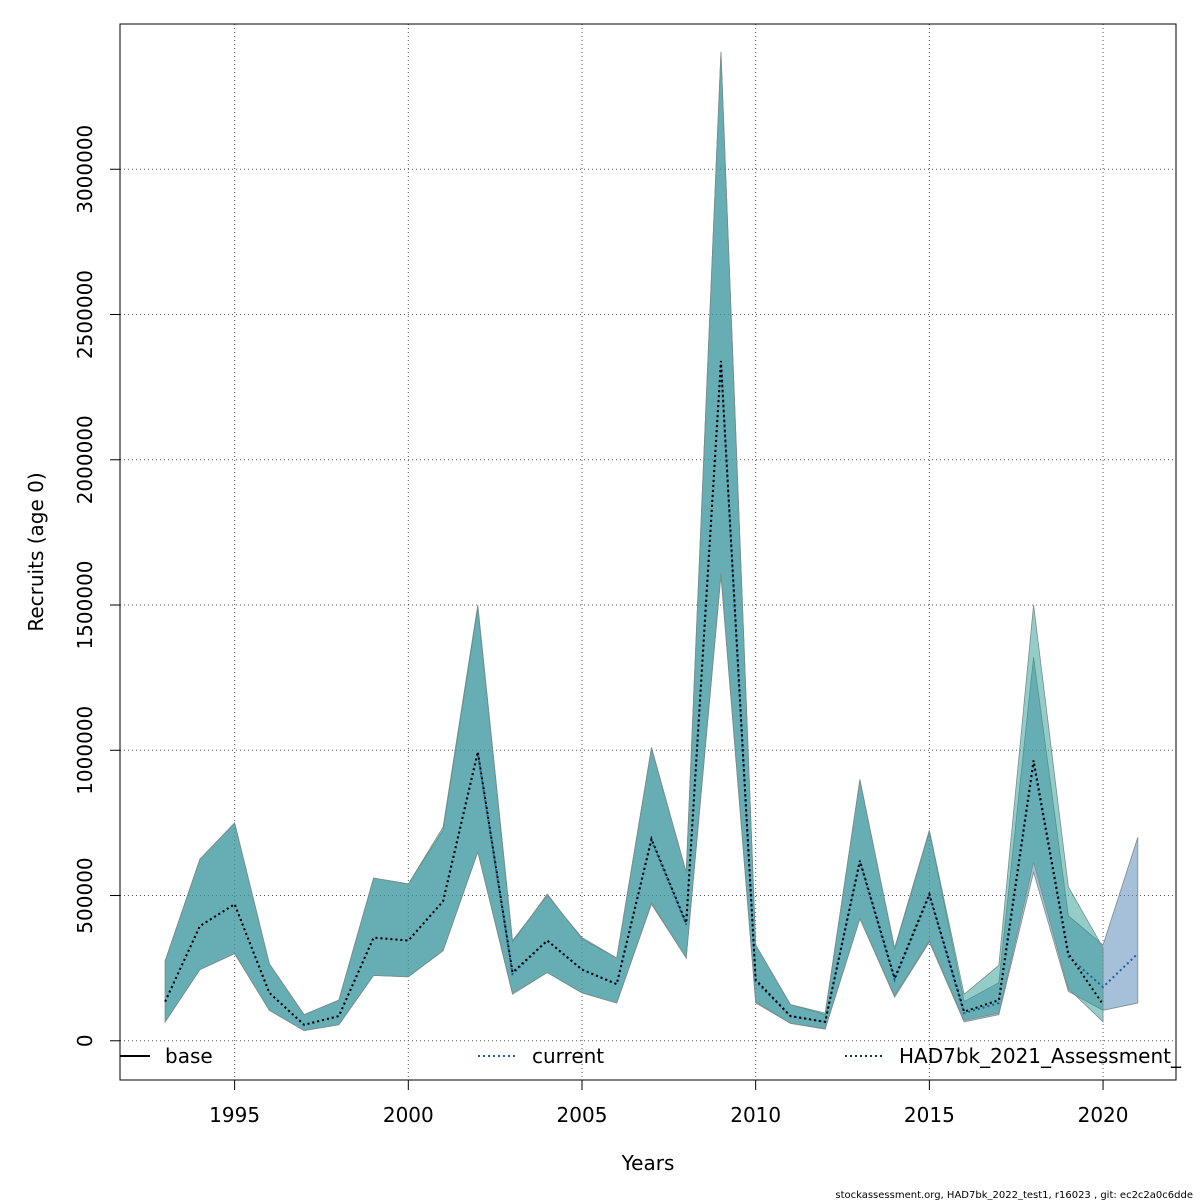 This screenshot has width=1200, height=1200. Describe the element at coordinates (1040, 1056) in the screenshot. I see `legend-label-had7bk: HAD7bk_2021_Assessment_` at that location.